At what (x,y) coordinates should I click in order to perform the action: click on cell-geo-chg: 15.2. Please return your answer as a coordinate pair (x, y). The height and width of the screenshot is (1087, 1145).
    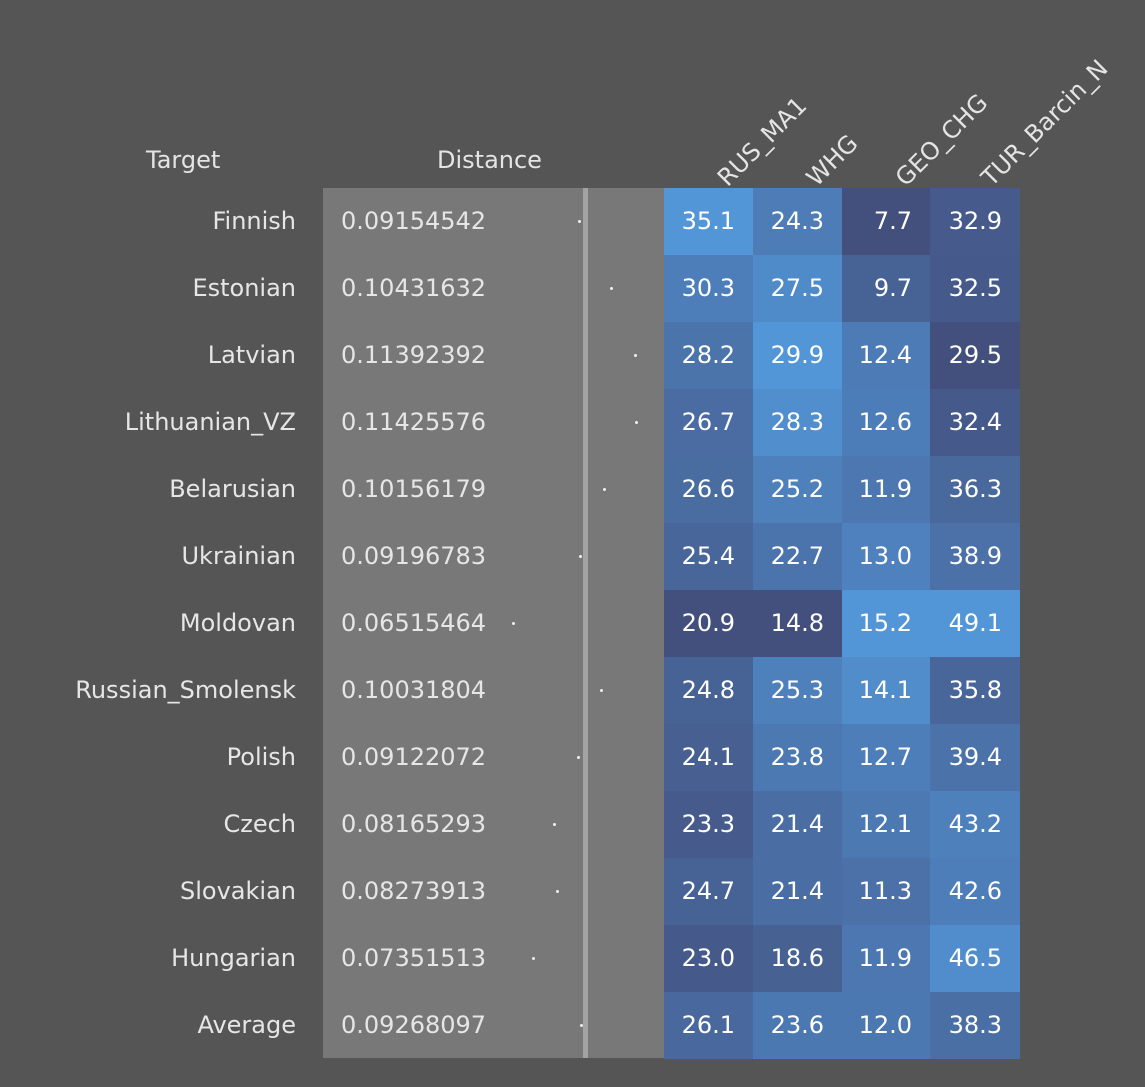
    Looking at the image, I should click on (886, 623).